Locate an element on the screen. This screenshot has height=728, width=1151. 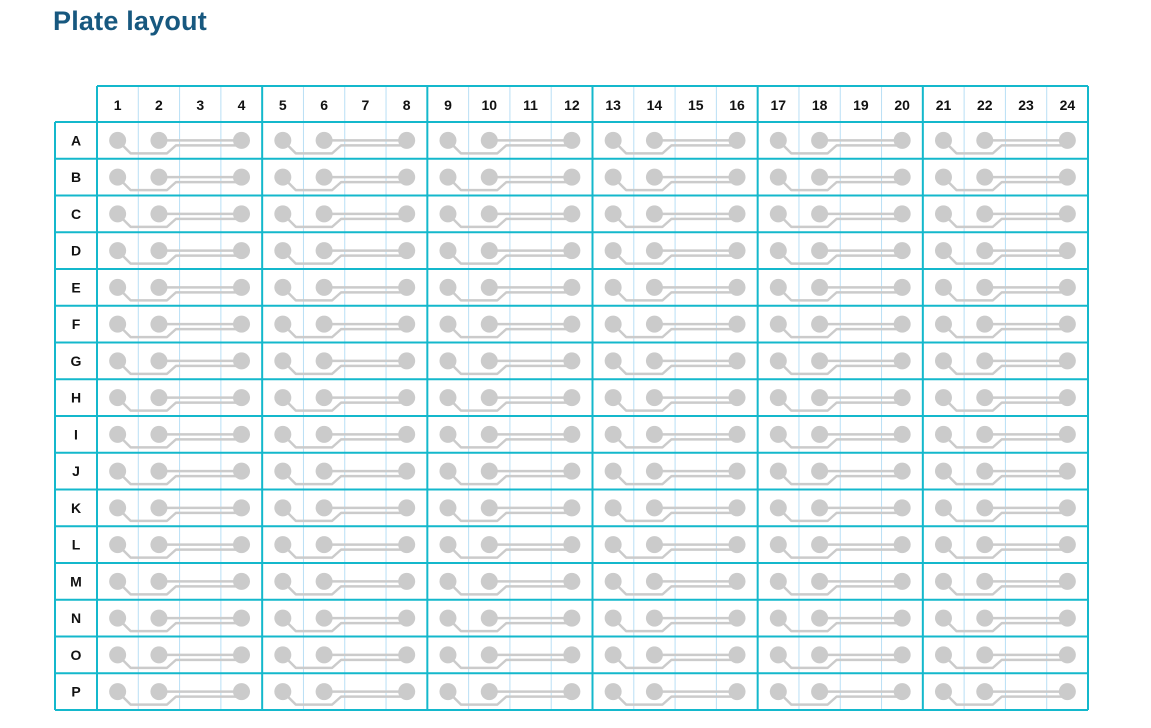
well-C14 is located at coordinates (654, 214).